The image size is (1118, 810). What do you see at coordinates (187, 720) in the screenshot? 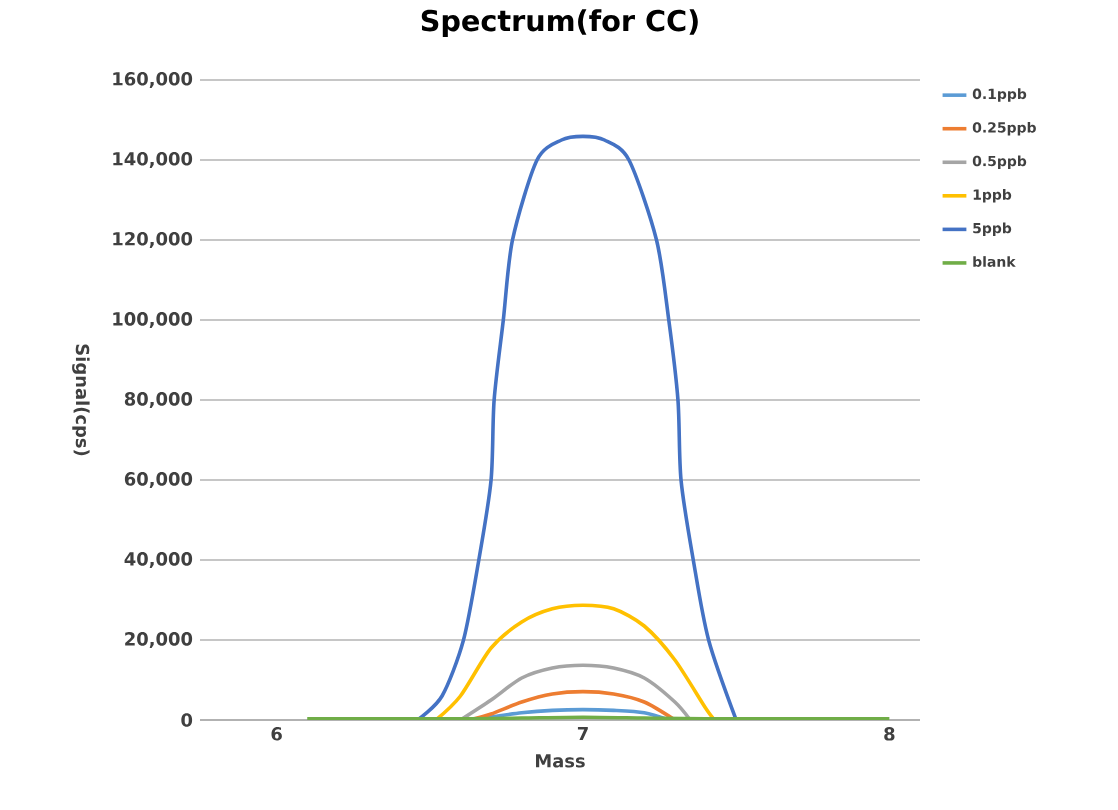
I see `y-tick-label: 0` at bounding box center [187, 720].